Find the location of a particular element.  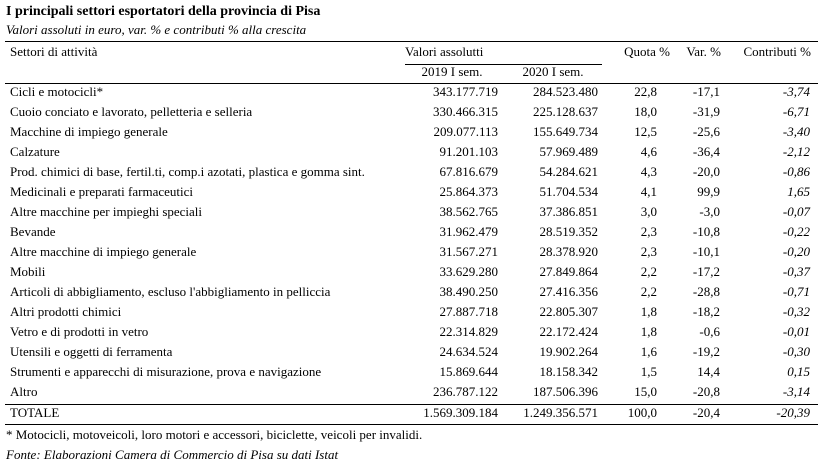

change: -18,2 is located at coordinates (706, 311).